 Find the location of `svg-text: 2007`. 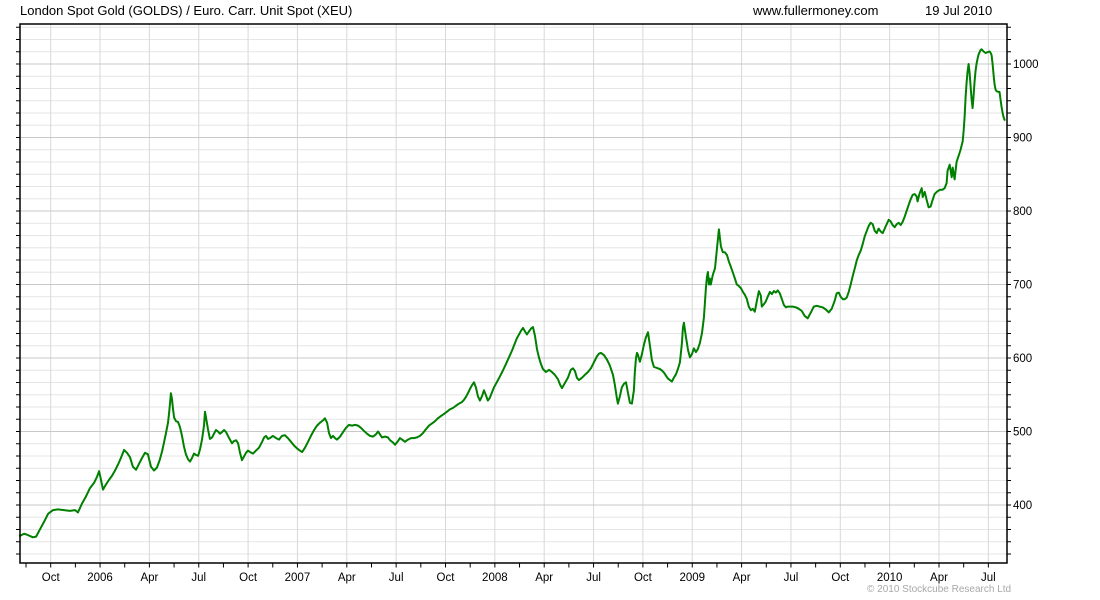

svg-text: 2007 is located at coordinates (298, 578).